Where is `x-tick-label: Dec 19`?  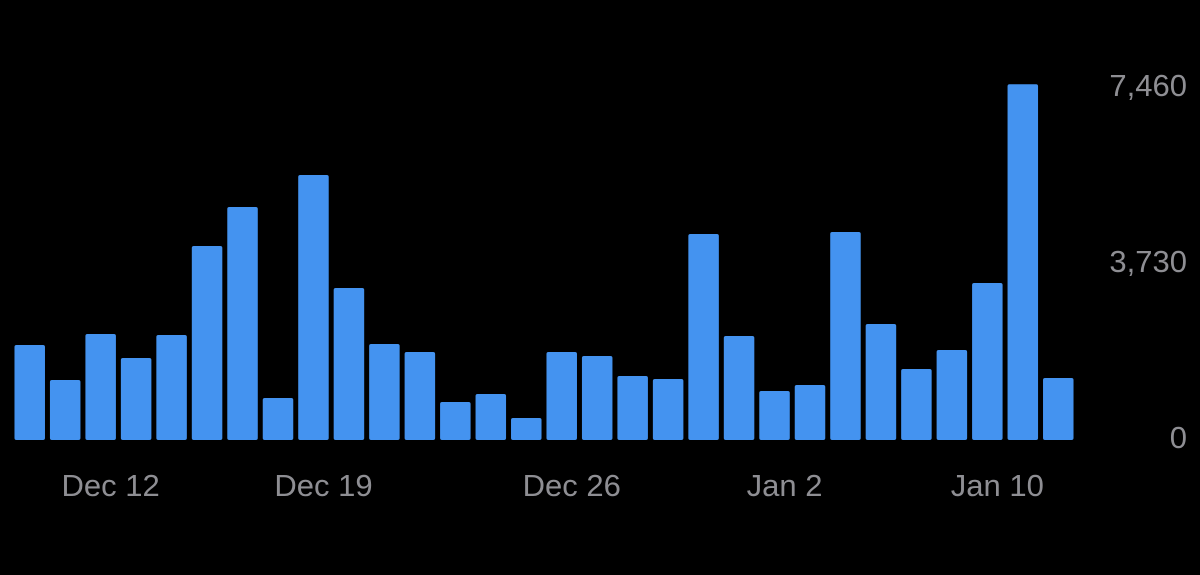
x-tick-label: Dec 19 is located at coordinates (323, 485).